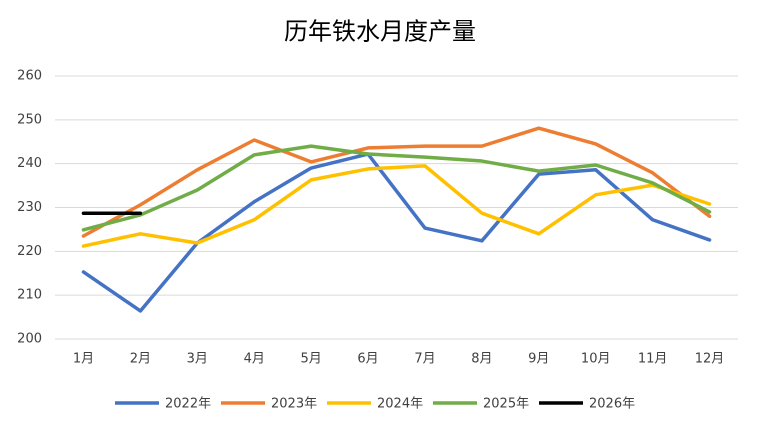 This screenshot has width=760, height=436. What do you see at coordinates (653, 359) in the screenshot?
I see `x-tick-label: 11月` at bounding box center [653, 359].